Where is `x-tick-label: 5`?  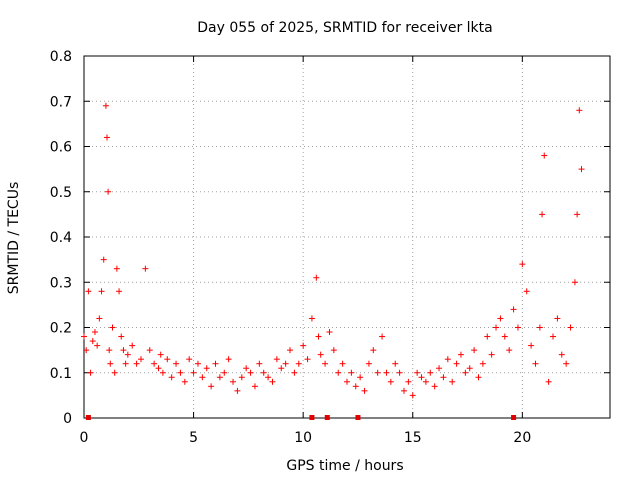 x-tick-label: 5 is located at coordinates (193, 438).